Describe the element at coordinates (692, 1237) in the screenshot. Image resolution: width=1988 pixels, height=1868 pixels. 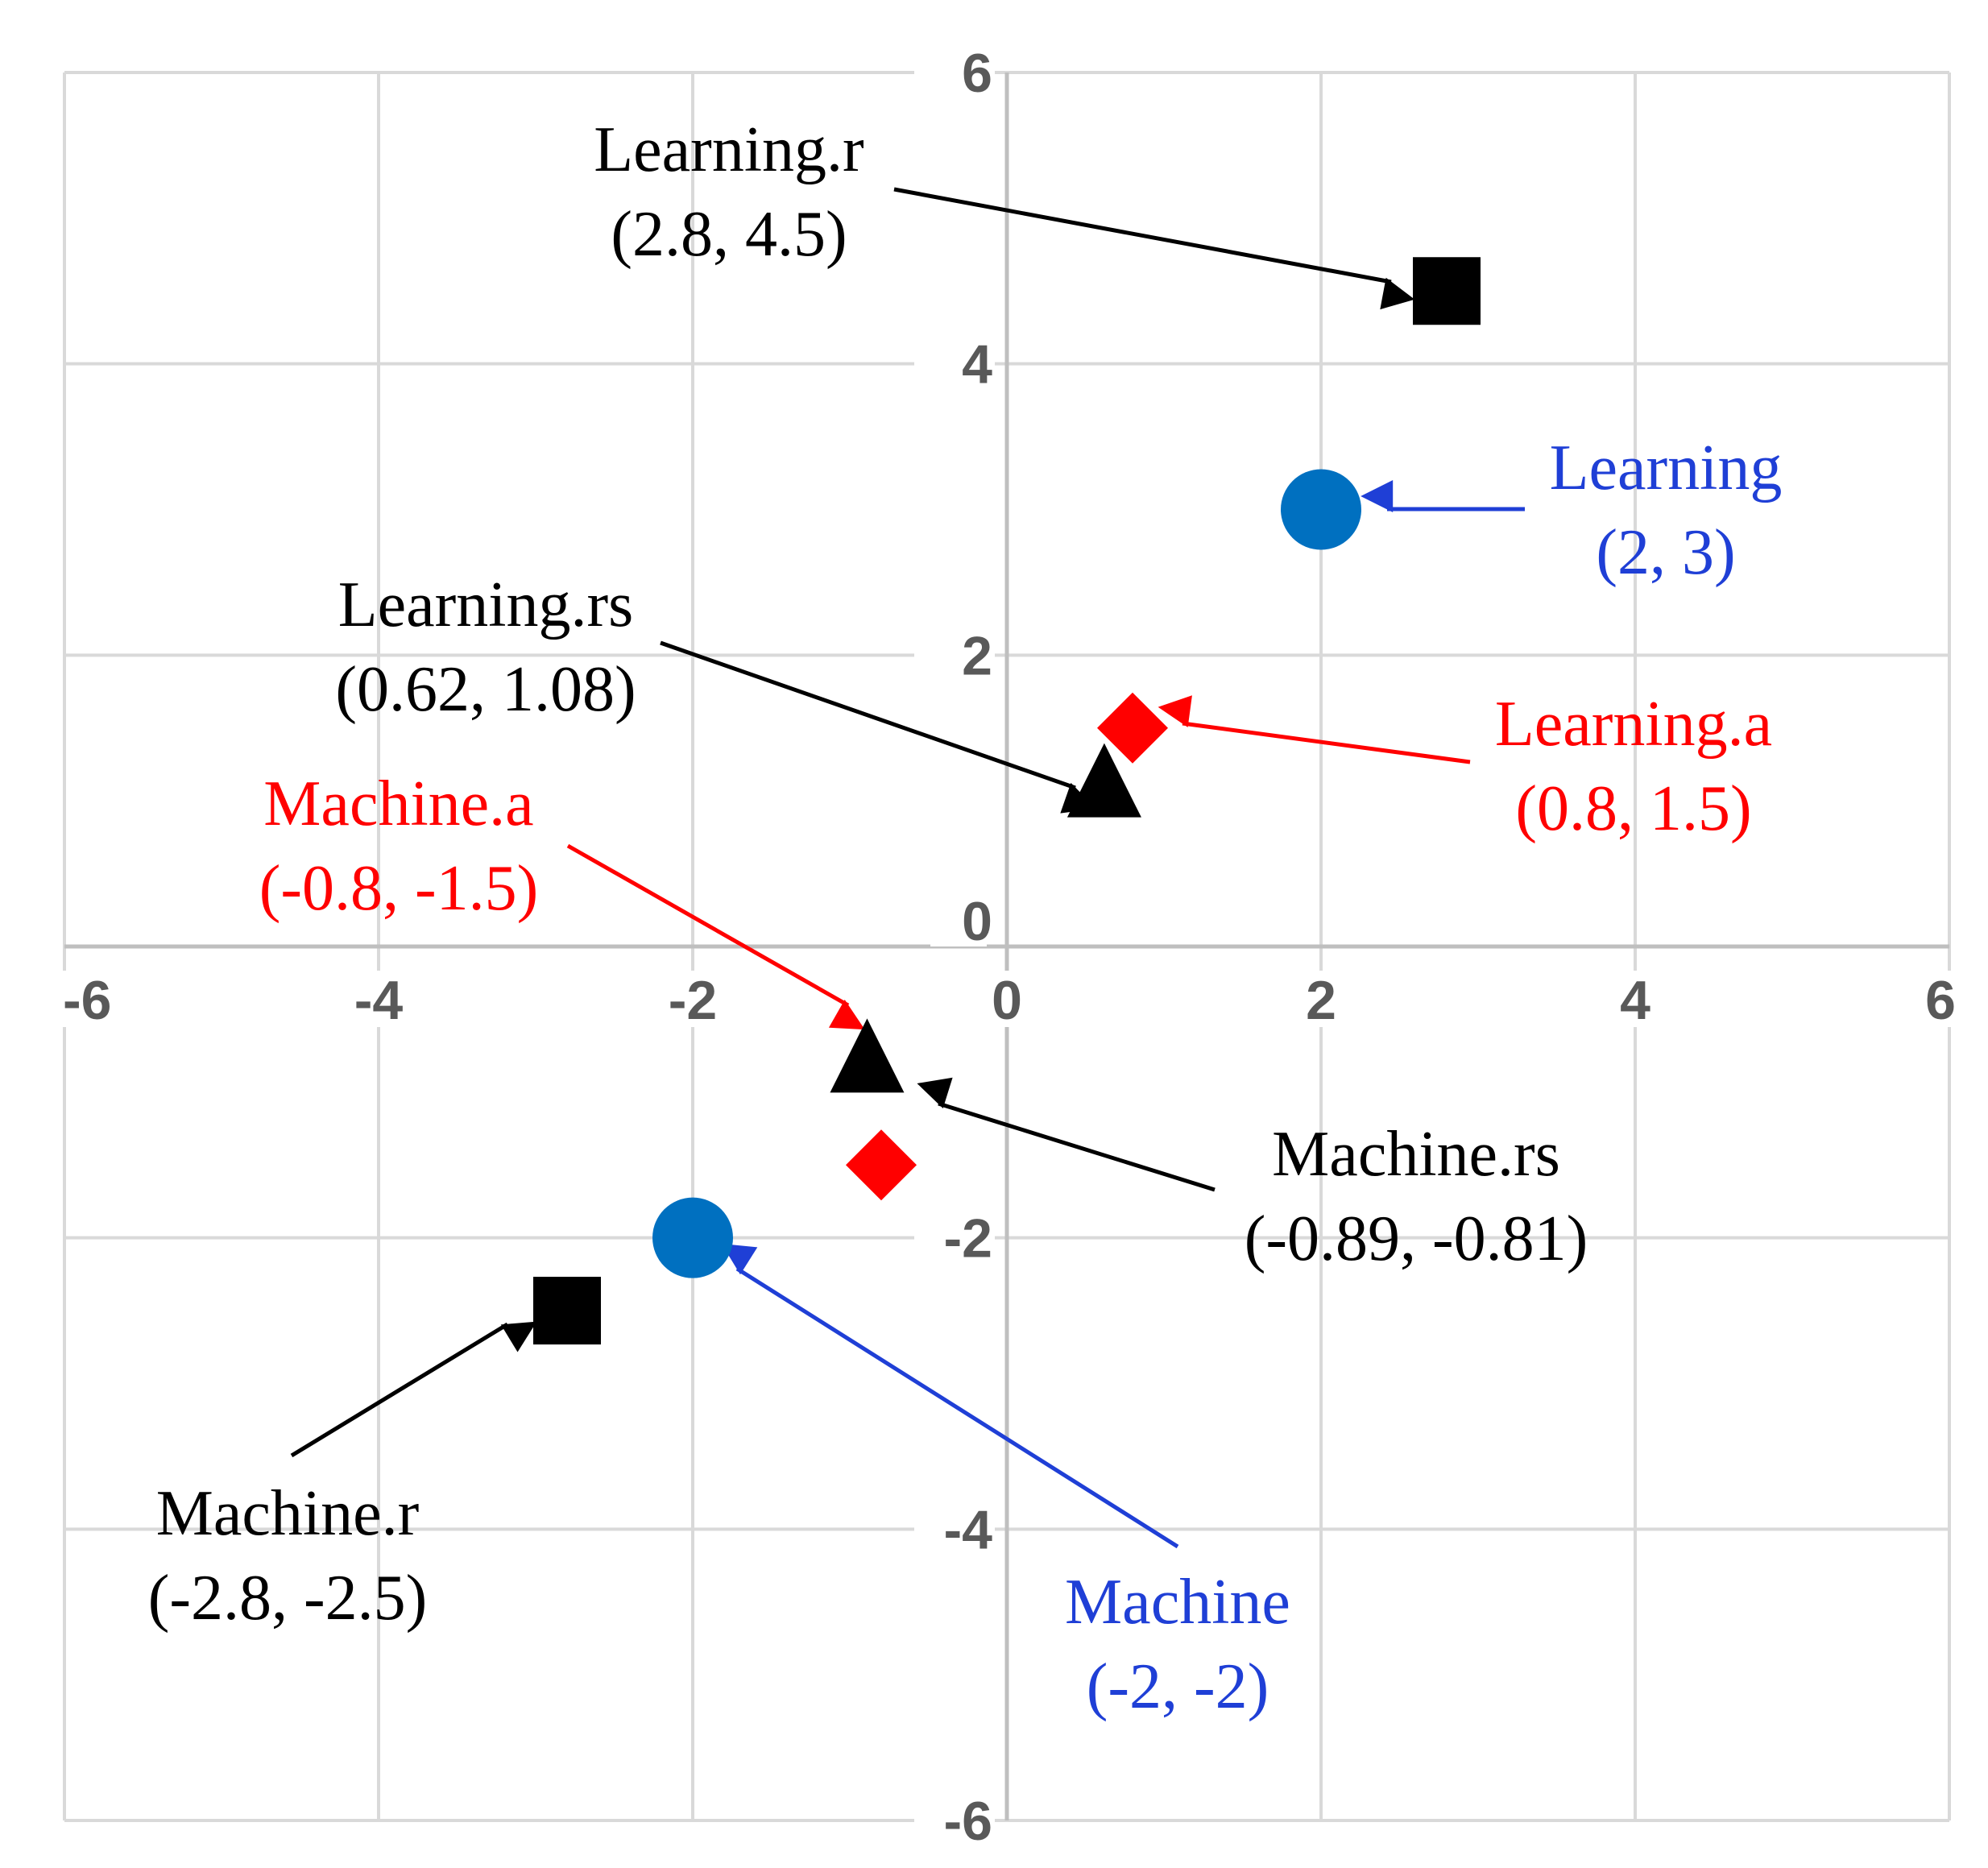
I see `point-machine` at that location.